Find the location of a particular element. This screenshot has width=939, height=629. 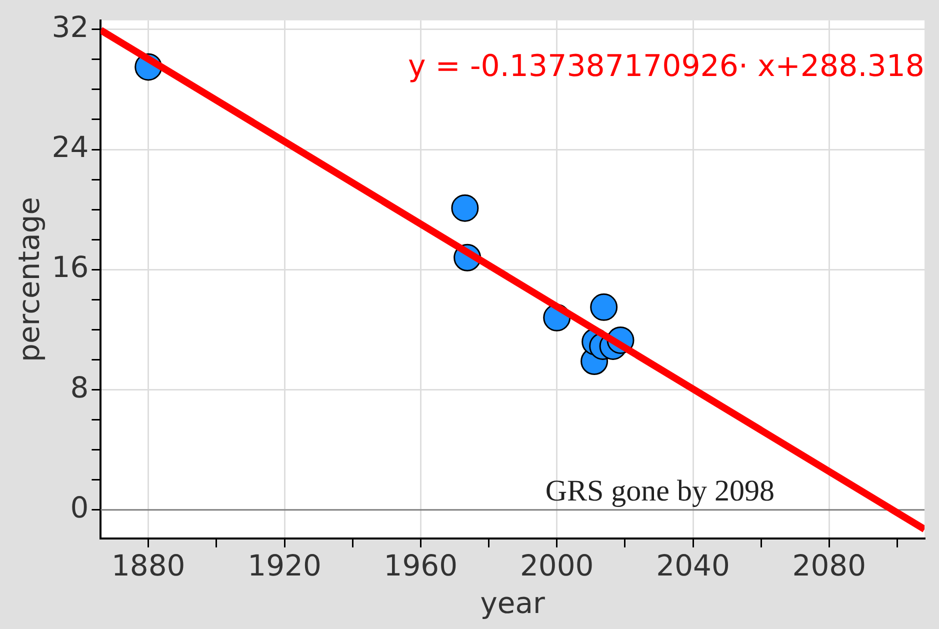

y-axis-title: percentage is located at coordinates (29, 279).